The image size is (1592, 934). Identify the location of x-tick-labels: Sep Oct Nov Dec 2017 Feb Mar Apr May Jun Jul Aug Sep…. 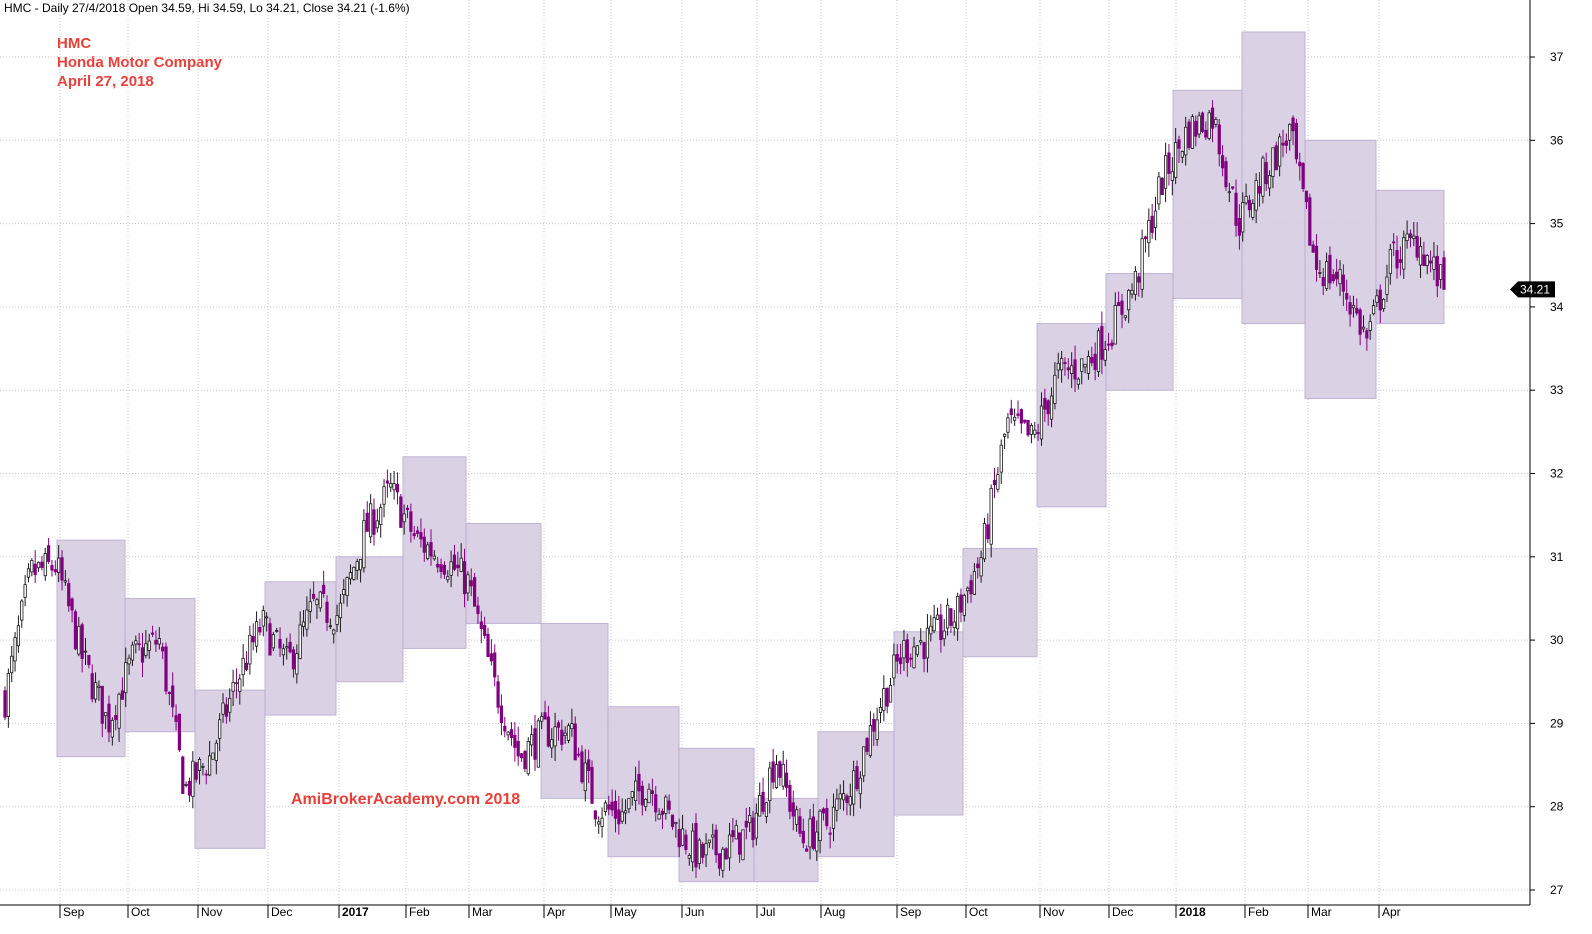
(730, 912).